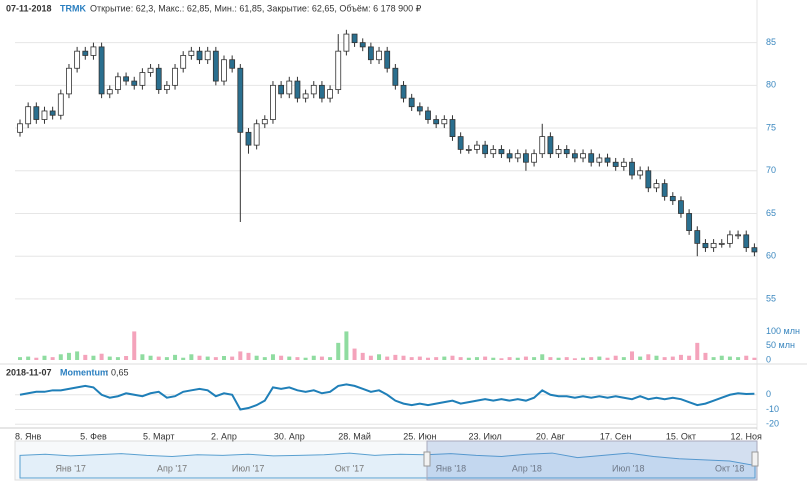  What do you see at coordinates (628, 468) in the screenshot?
I see `navigator-label: Июл '18` at bounding box center [628, 468].